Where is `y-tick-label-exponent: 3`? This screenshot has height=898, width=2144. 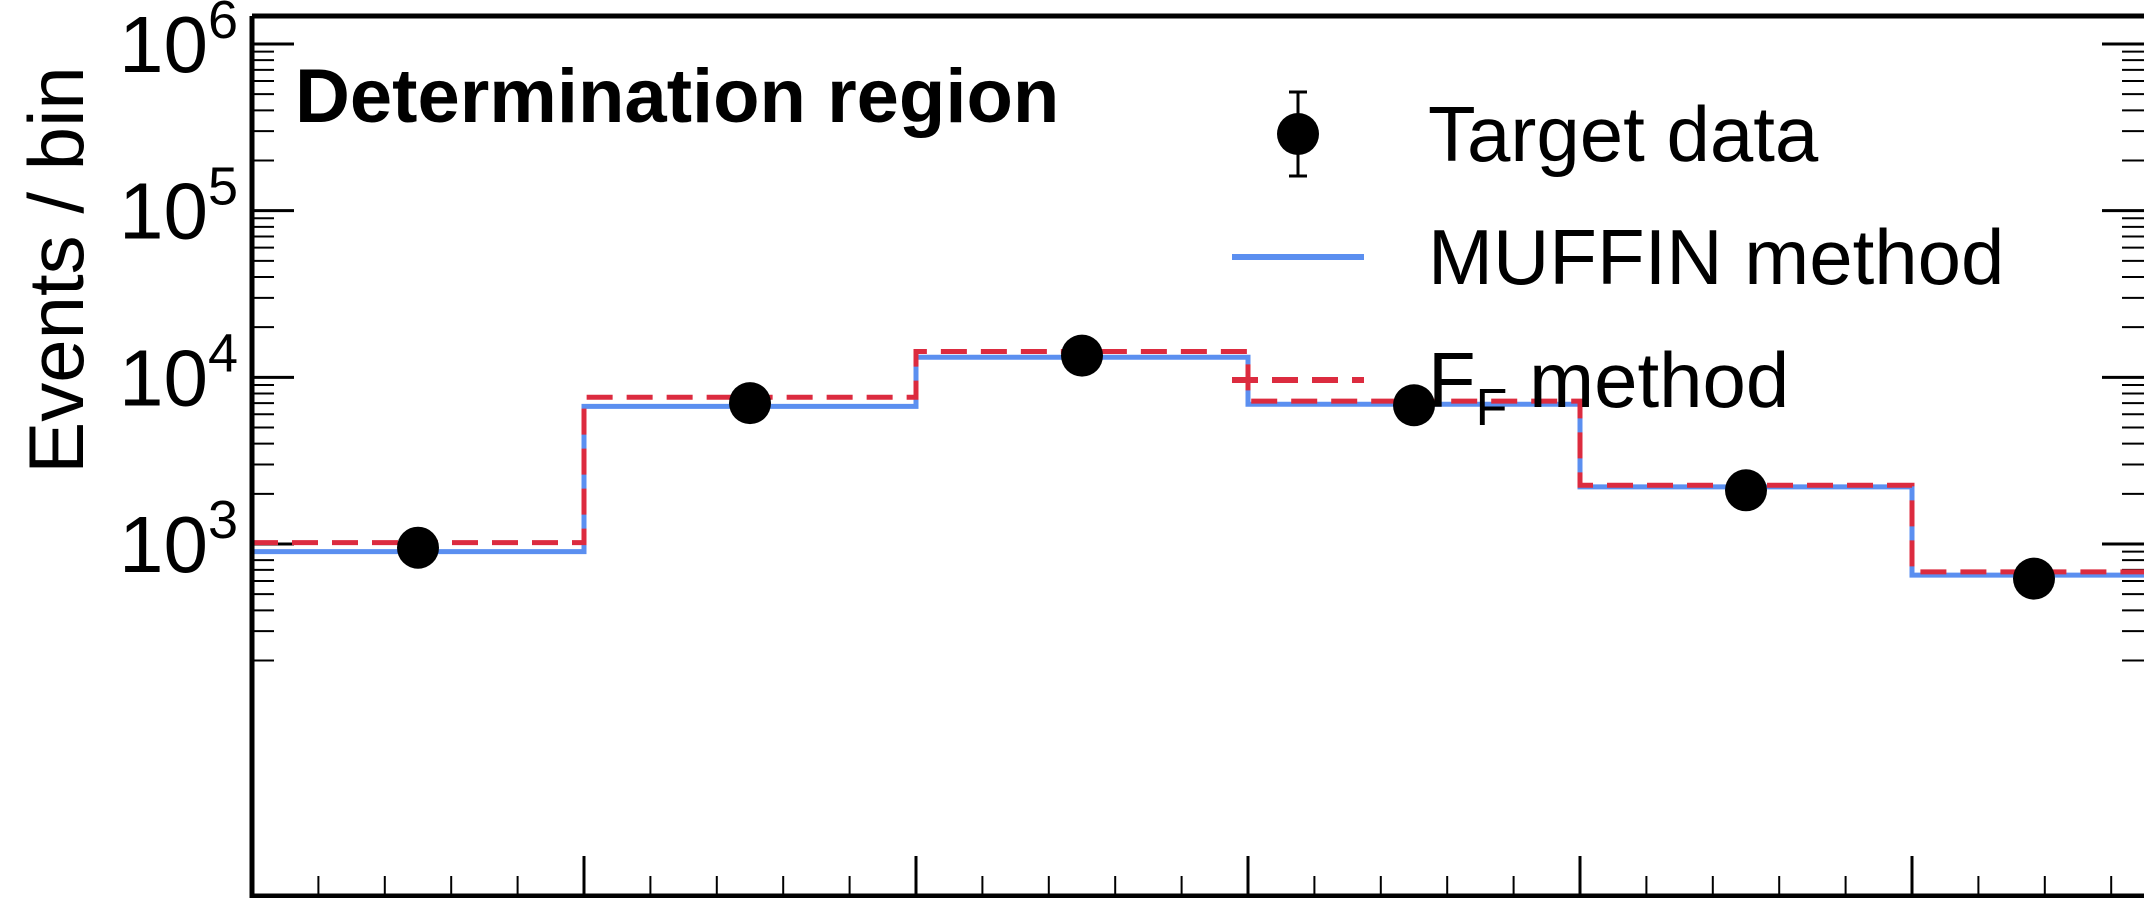
y-tick-label-exponent: 3 is located at coordinates (223, 520).